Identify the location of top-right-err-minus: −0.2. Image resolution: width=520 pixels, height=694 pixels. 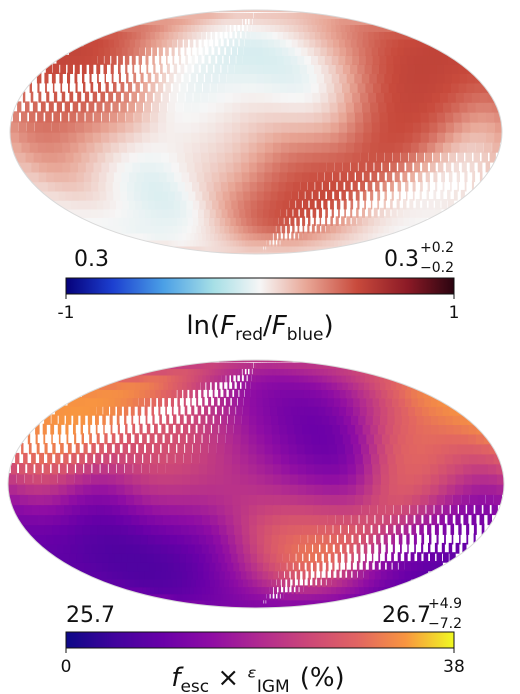
(437, 268).